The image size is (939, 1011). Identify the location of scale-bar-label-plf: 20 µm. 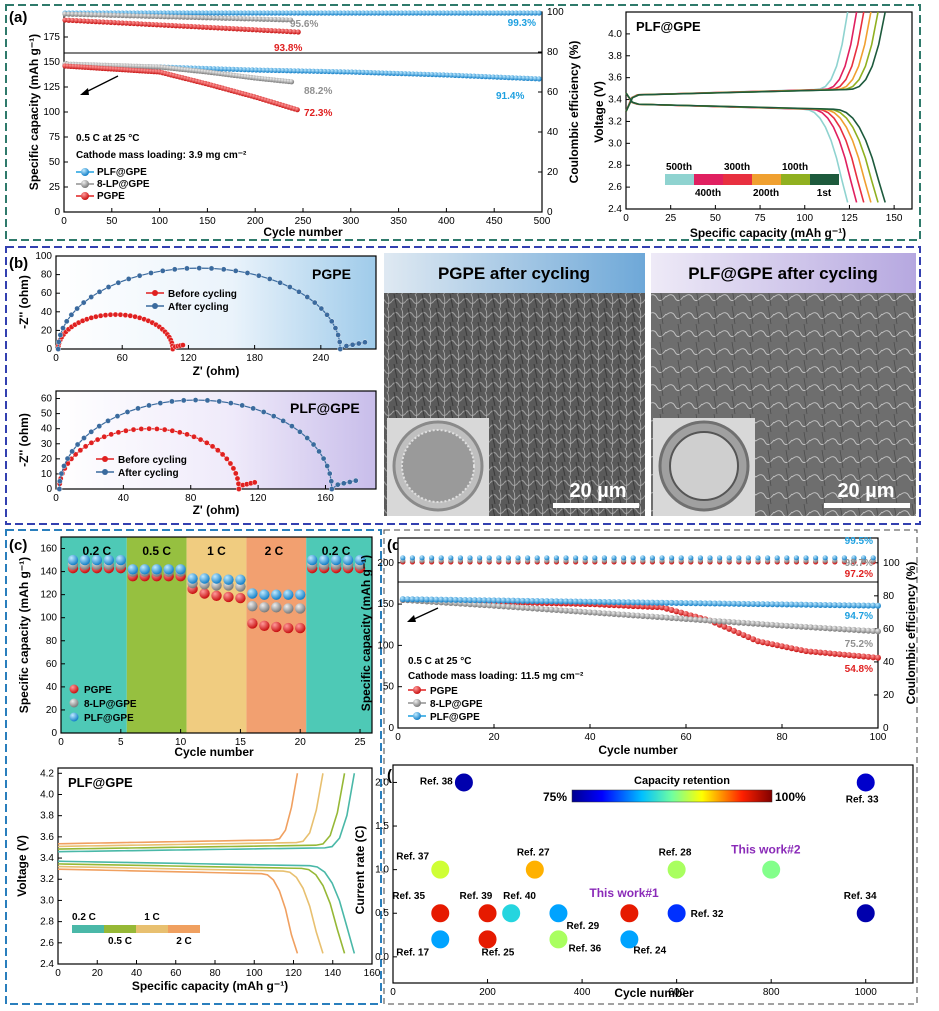
(865, 491).